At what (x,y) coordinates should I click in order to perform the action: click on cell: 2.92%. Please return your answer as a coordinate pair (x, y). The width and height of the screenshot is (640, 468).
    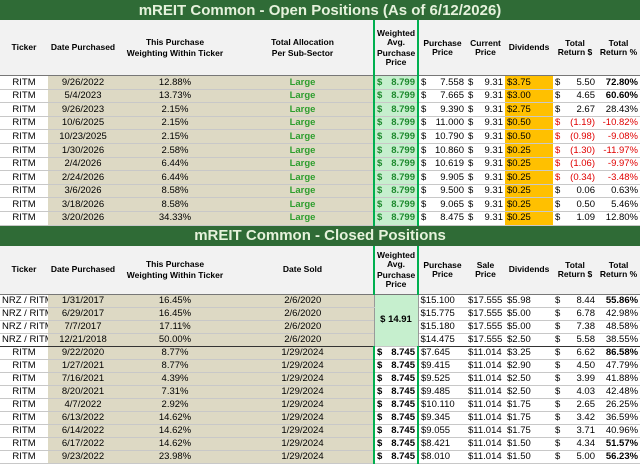
    Looking at the image, I should click on (175, 405).